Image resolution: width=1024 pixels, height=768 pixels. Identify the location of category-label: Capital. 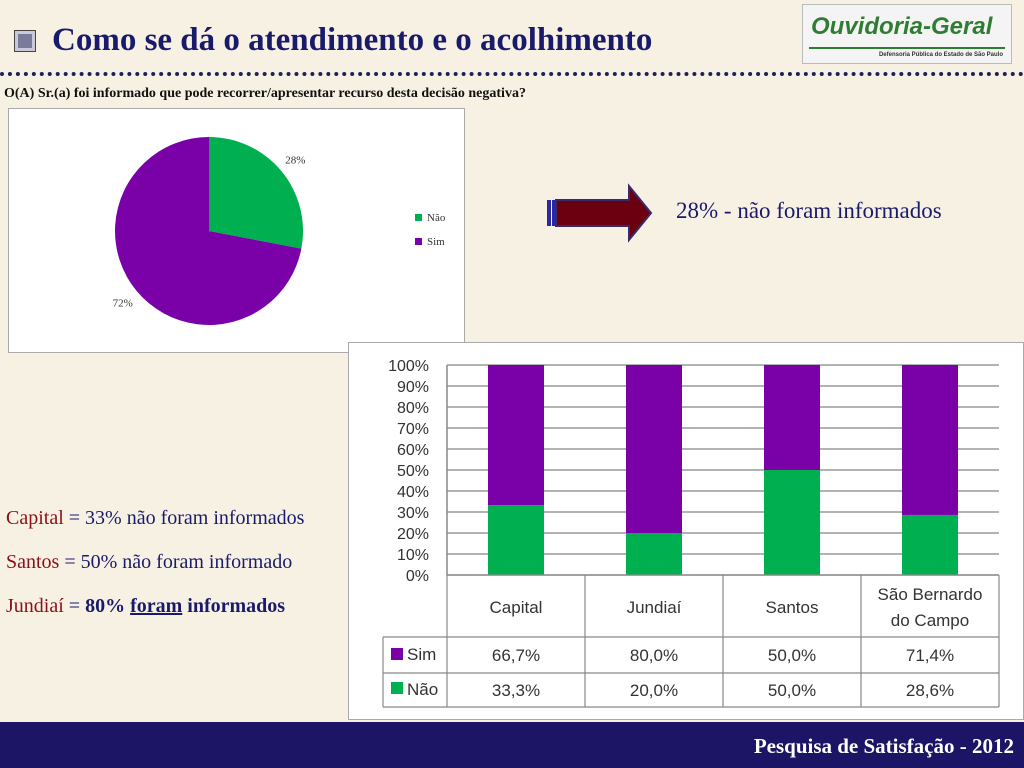
(516, 607).